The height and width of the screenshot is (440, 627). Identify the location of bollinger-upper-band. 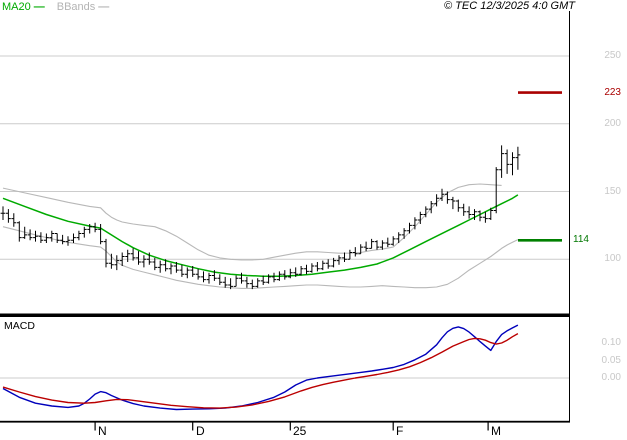
(252, 222).